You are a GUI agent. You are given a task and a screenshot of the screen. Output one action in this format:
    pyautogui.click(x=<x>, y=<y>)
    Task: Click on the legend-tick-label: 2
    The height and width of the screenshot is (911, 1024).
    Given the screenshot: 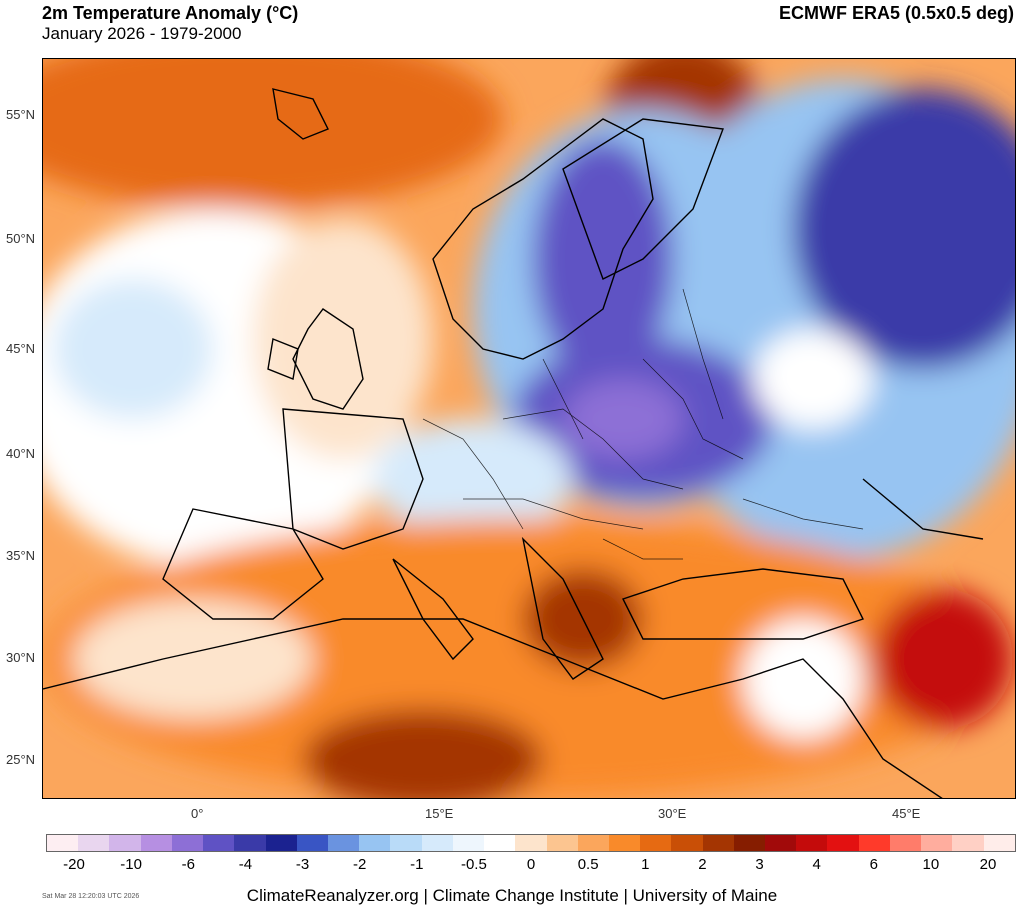 What is the action you would take?
    pyautogui.click(x=702, y=864)
    